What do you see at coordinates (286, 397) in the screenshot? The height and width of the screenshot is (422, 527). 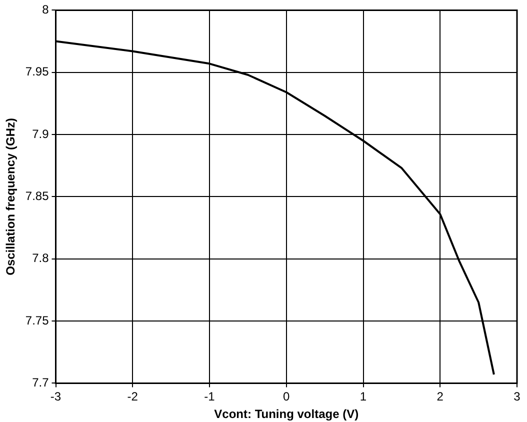 I see `x-tick-label: 0` at bounding box center [286, 397].